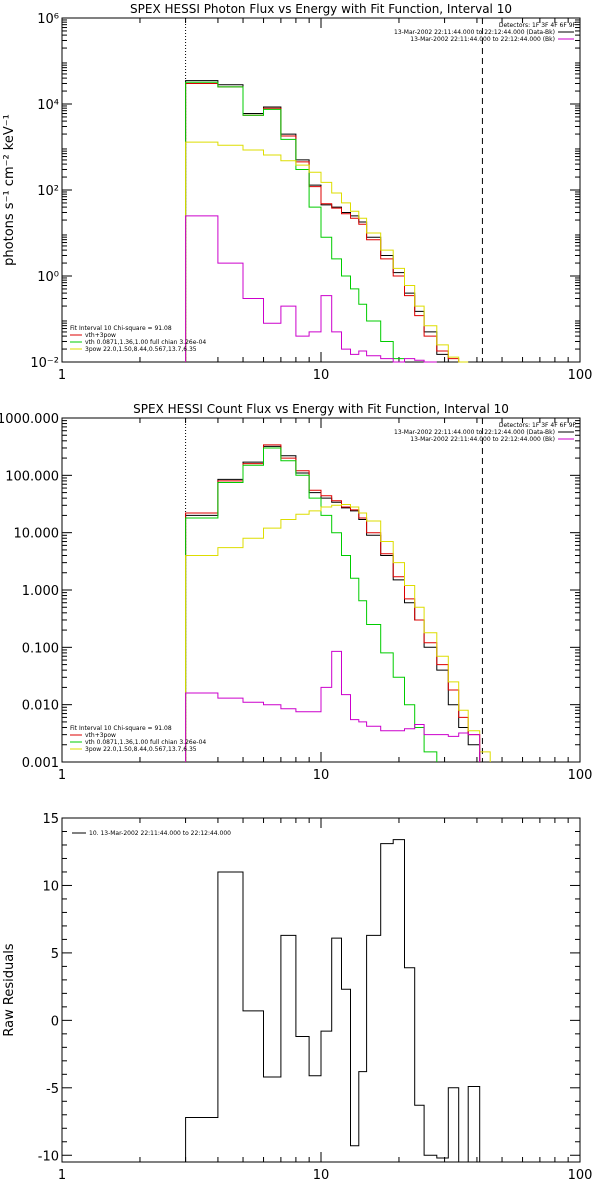  What do you see at coordinates (333, 1001) in the screenshot?
I see `series-residuals` at bounding box center [333, 1001].